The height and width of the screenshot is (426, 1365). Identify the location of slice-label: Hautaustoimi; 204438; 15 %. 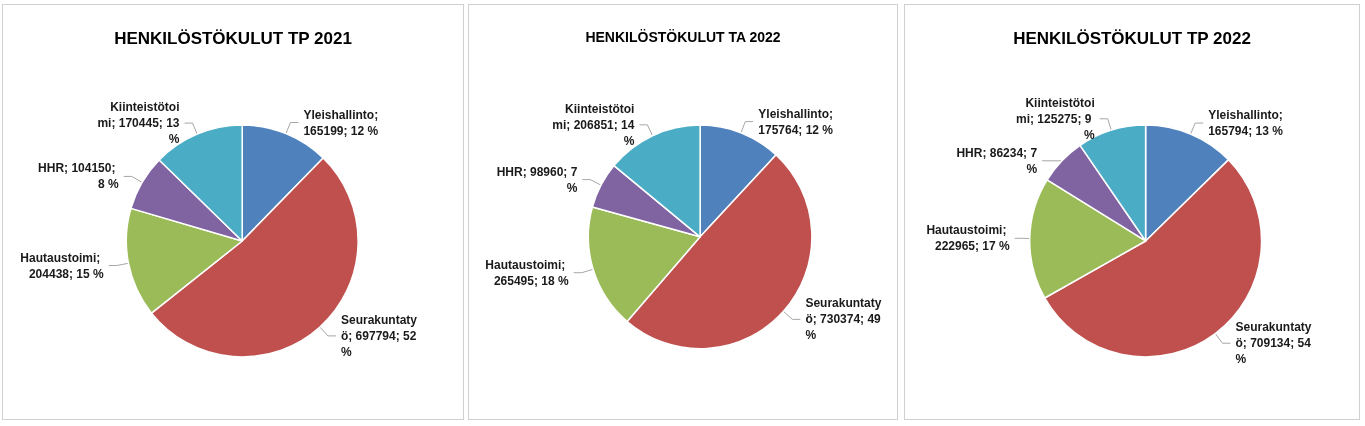
(62, 265).